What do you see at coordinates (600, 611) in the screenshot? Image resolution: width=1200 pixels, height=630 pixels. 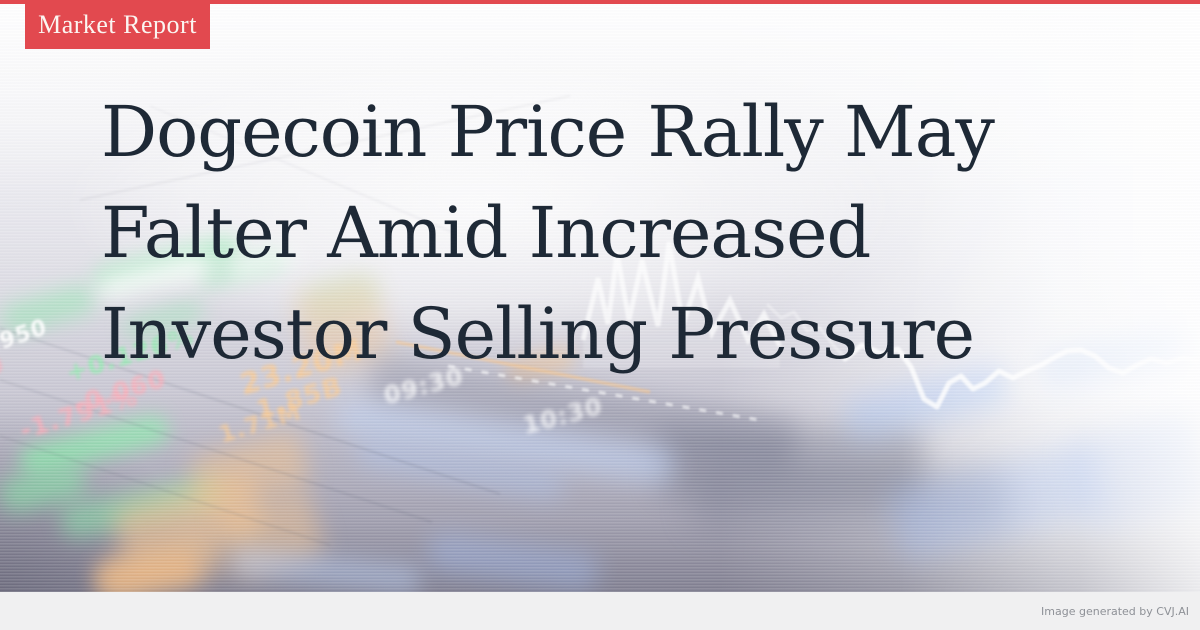 I see `footer-bar: Image generated by CVJ.AI` at bounding box center [600, 611].